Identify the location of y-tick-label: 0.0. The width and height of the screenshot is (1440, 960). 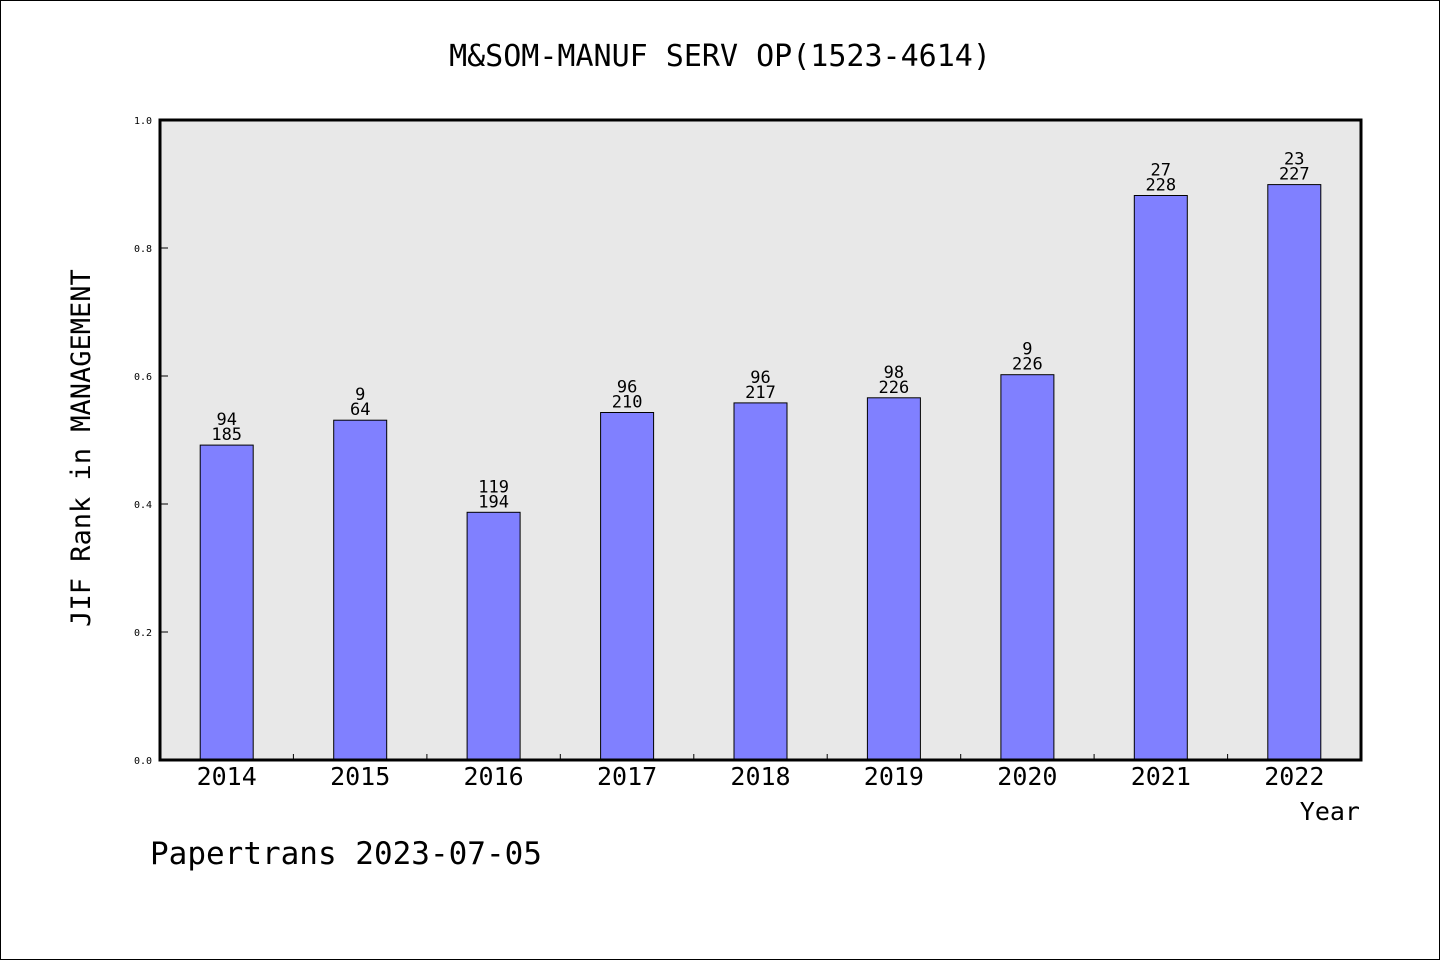
(143, 761).